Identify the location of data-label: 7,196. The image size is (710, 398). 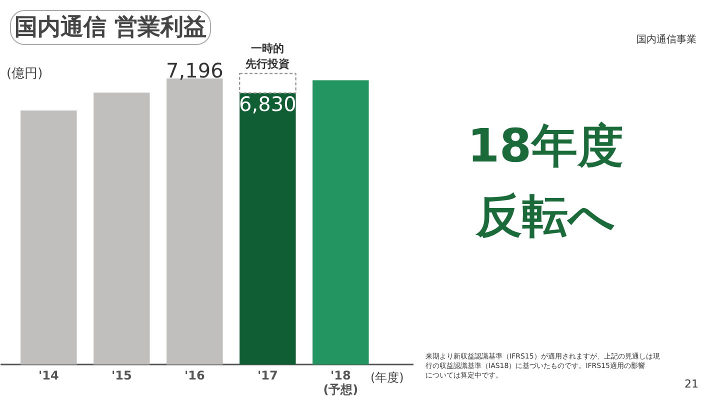
(195, 70).